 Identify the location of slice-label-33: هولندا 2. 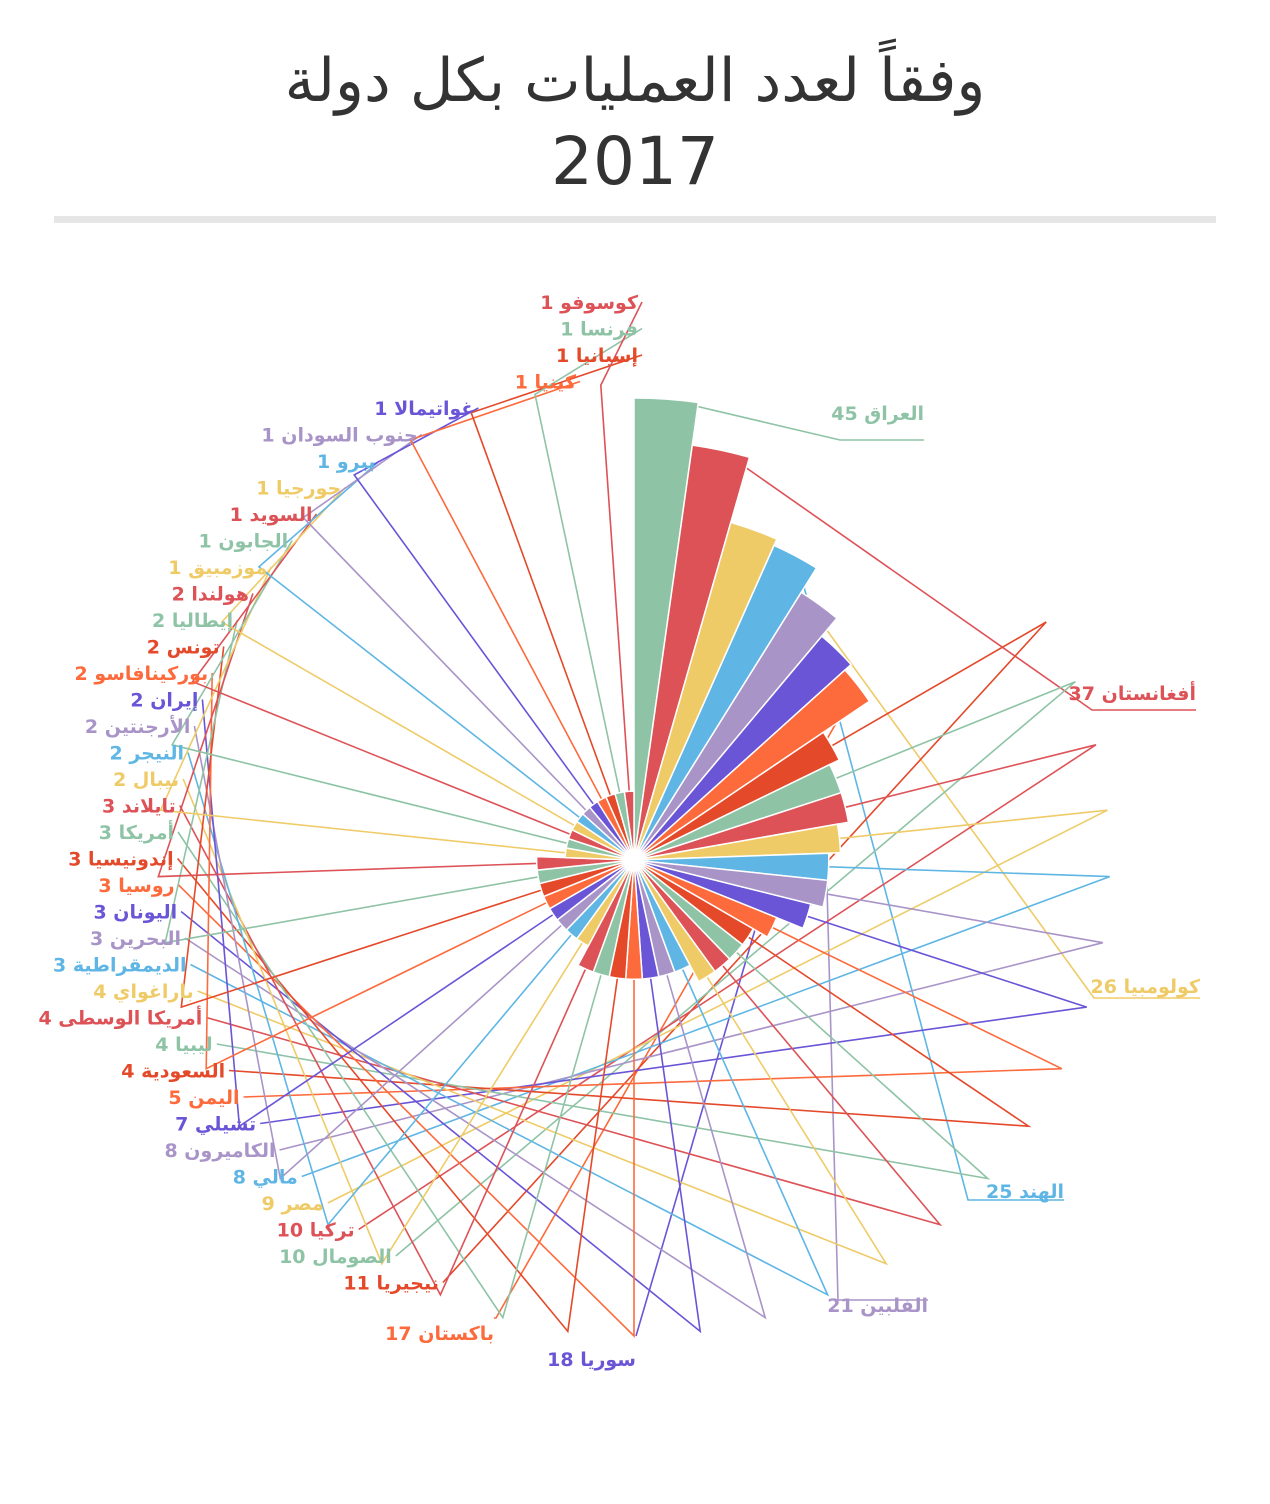
(210, 595).